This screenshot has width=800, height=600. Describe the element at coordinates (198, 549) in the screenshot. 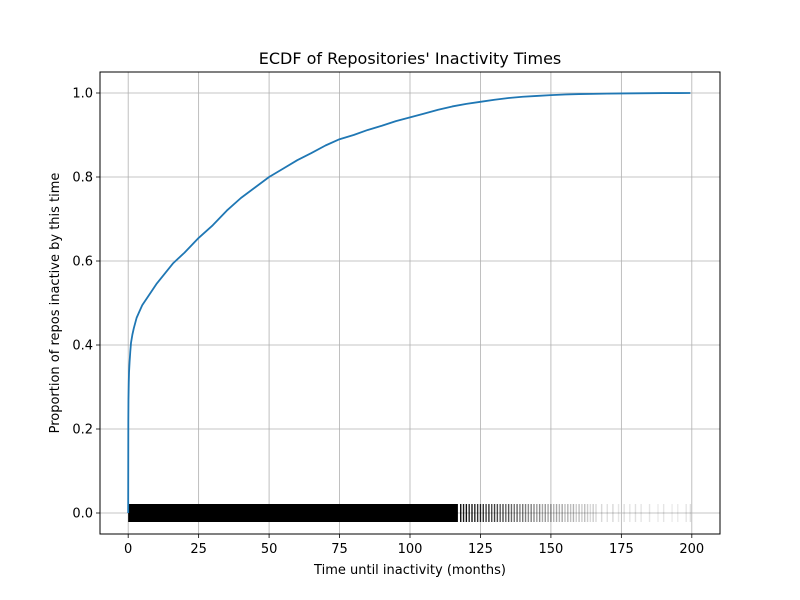

I see `x-tick-label: 25` at that location.